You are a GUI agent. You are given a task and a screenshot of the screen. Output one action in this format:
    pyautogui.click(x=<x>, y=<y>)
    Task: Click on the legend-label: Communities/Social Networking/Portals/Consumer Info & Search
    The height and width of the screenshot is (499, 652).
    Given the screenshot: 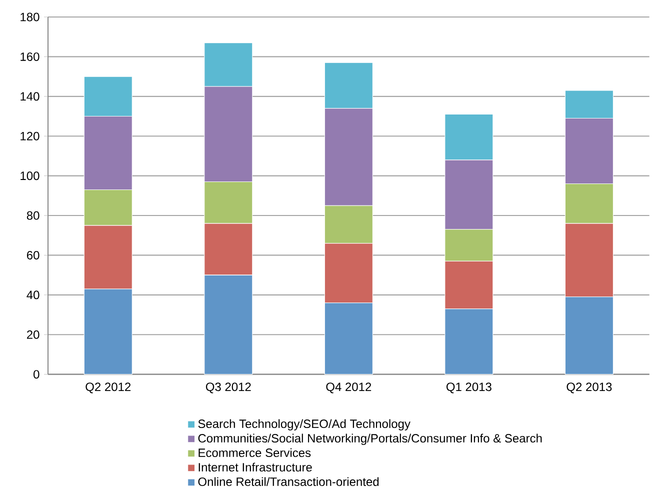 What is the action you would take?
    pyautogui.click(x=370, y=440)
    